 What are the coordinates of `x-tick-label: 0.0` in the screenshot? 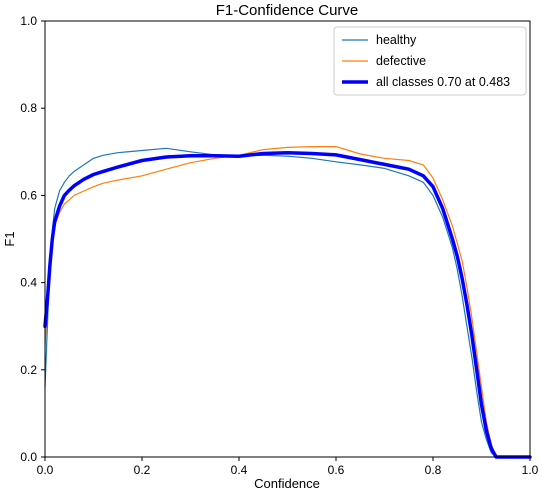 It's located at (45, 470).